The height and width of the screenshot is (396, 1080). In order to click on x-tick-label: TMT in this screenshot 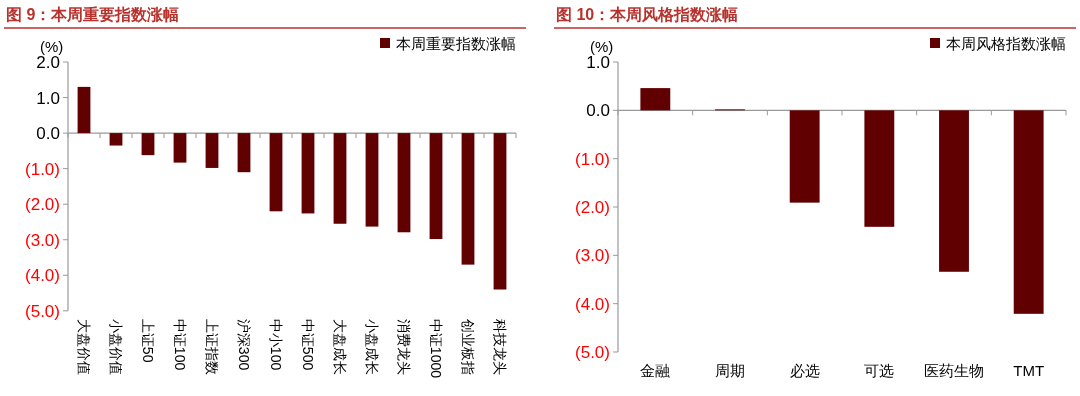, I will do `click(1029, 370)`.